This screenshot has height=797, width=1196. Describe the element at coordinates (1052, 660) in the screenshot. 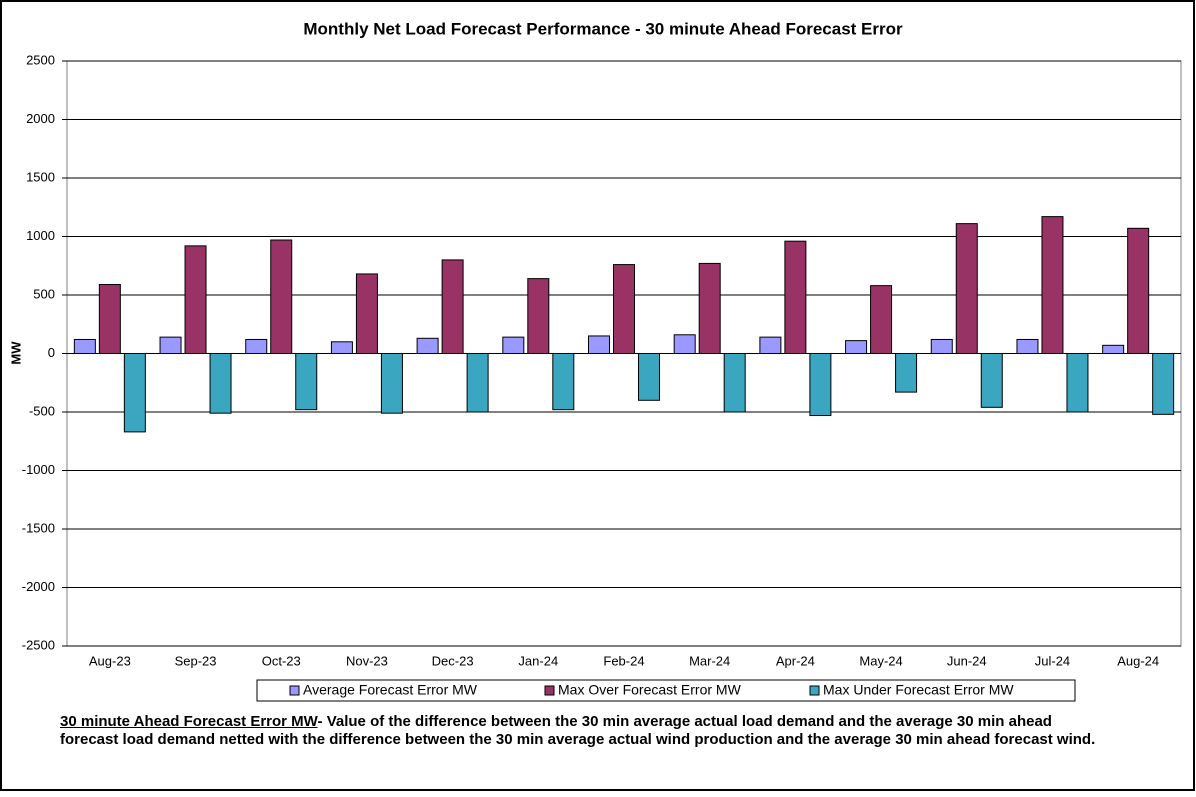

I see `x-tick-label: Jul-24` at that location.